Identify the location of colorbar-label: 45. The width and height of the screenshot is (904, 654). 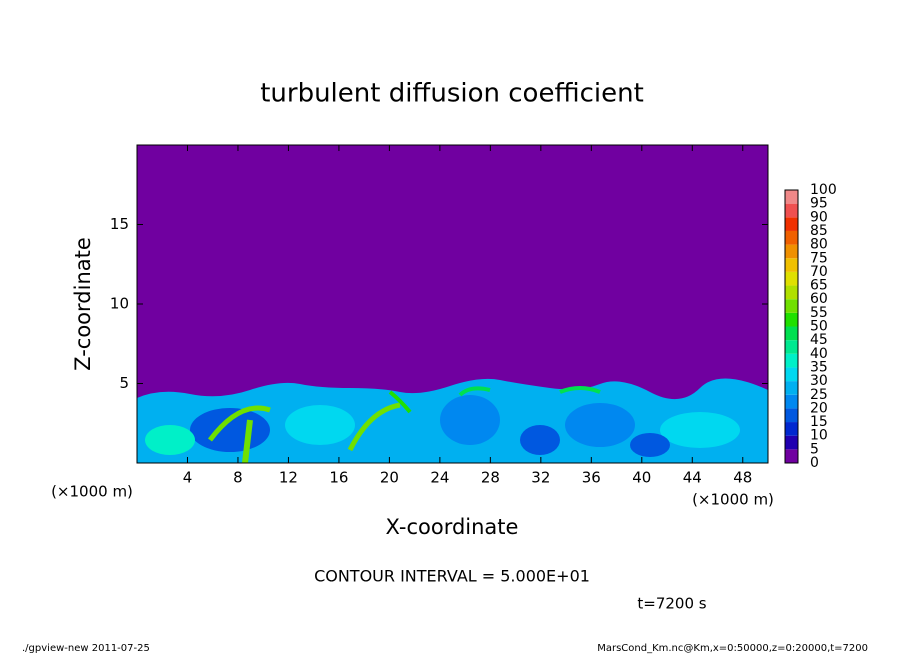
(819, 340).